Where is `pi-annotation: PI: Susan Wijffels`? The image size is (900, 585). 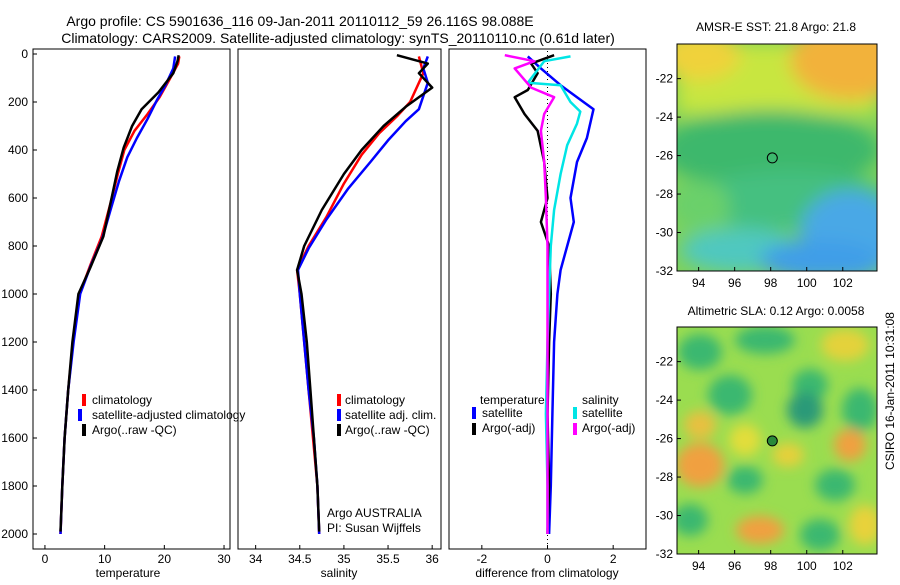
pi-annotation: PI: Susan Wijffels is located at coordinates (374, 528).